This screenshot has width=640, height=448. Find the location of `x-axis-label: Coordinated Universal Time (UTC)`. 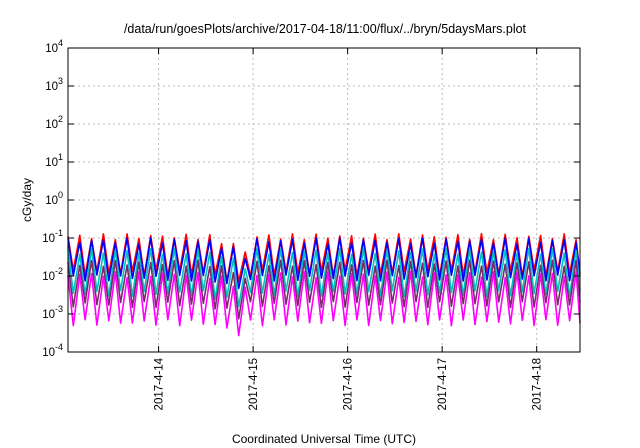

x-axis-label: Coordinated Universal Time (UTC) is located at coordinates (324, 439).